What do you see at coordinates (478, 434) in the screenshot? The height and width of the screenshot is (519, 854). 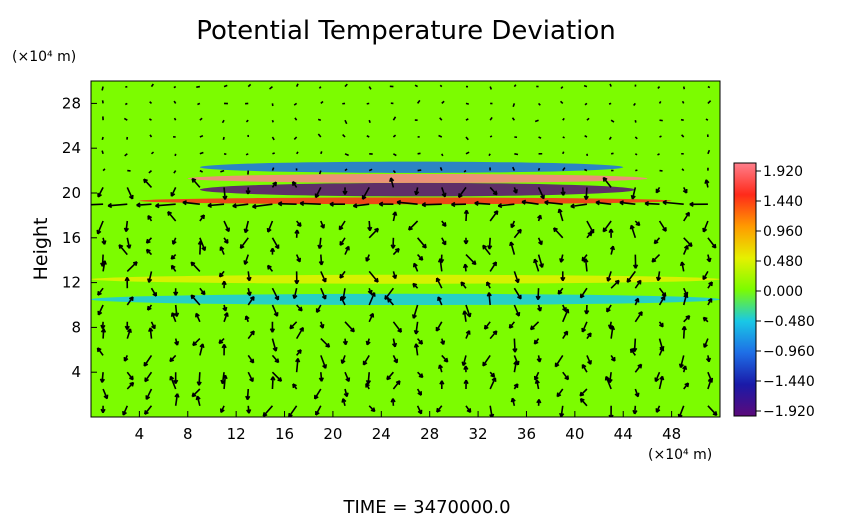 I see `x-tick-label: 32` at bounding box center [478, 434].